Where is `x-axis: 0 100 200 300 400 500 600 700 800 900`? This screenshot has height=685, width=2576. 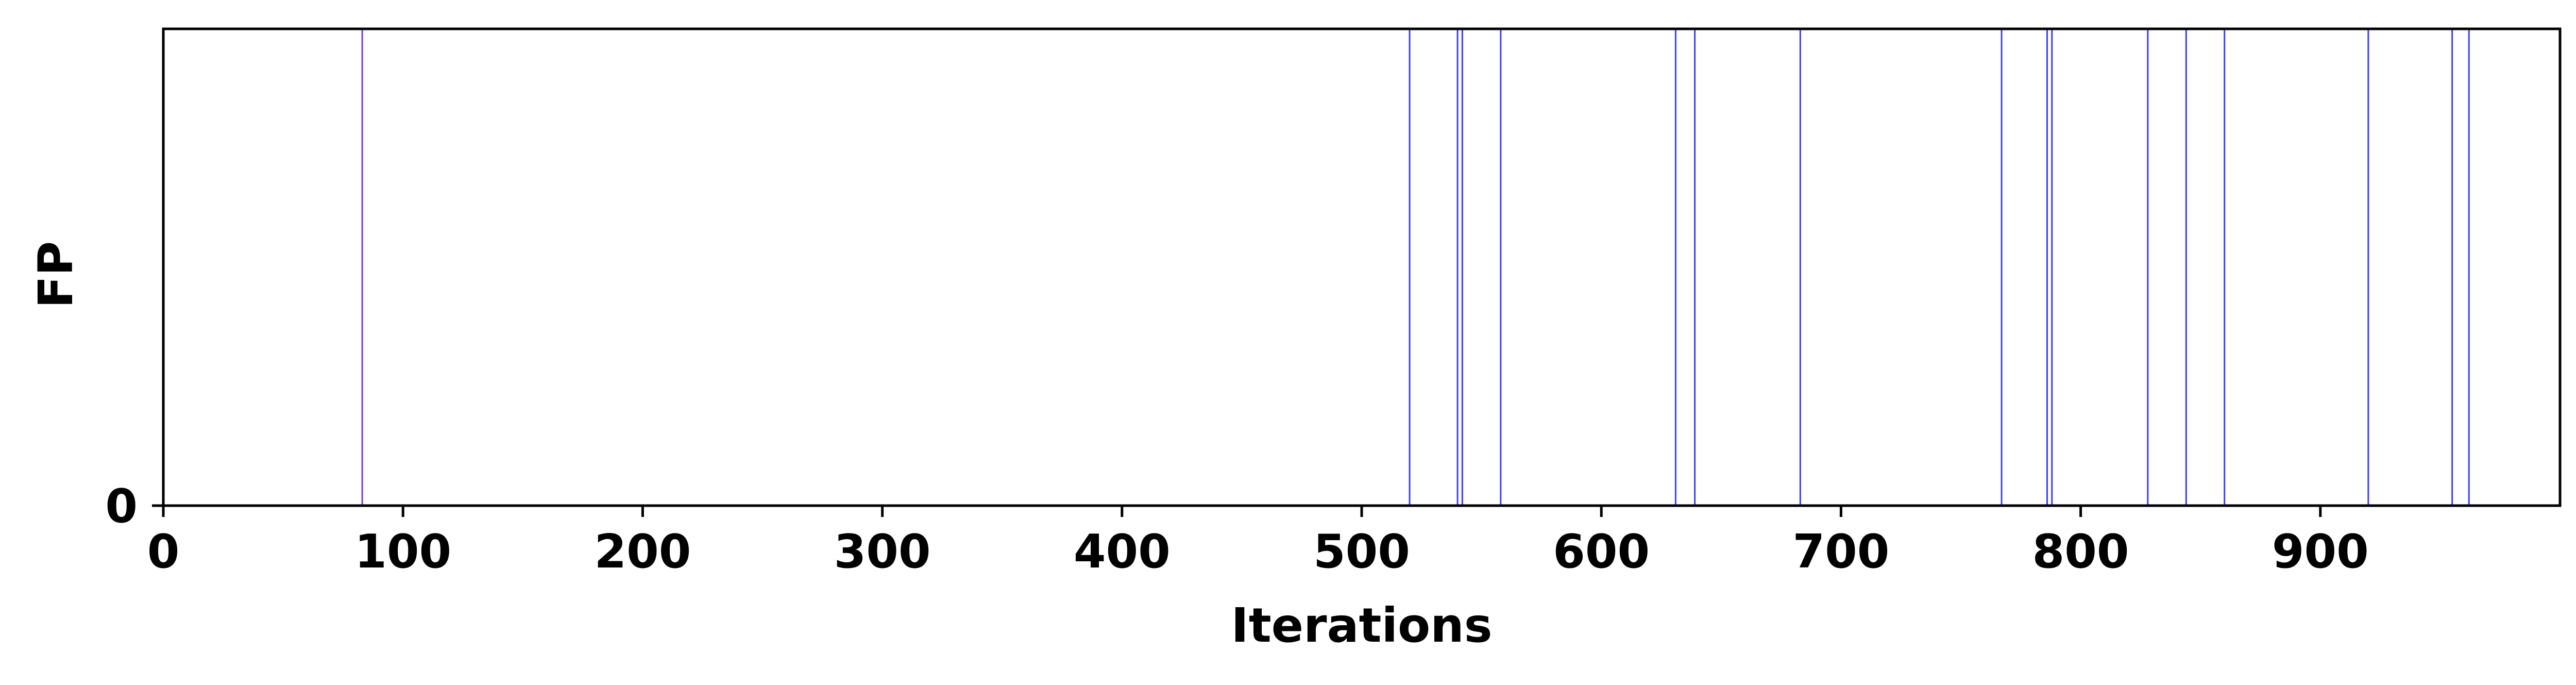
x-axis: 0 100 200 300 400 500 600 700 800 900 is located at coordinates (1258, 542).